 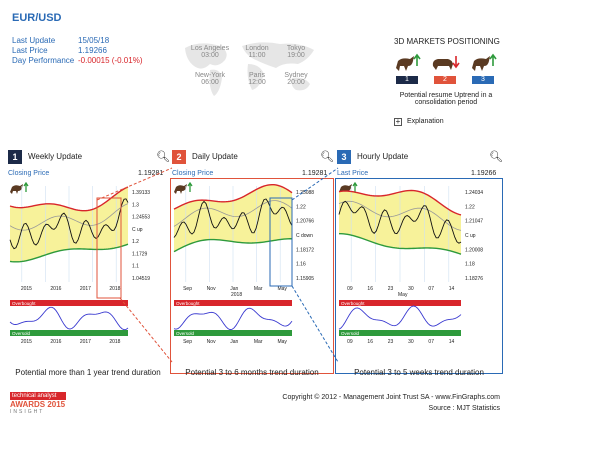 I want to click on expand-plus-icon: +, so click(x=398, y=121).